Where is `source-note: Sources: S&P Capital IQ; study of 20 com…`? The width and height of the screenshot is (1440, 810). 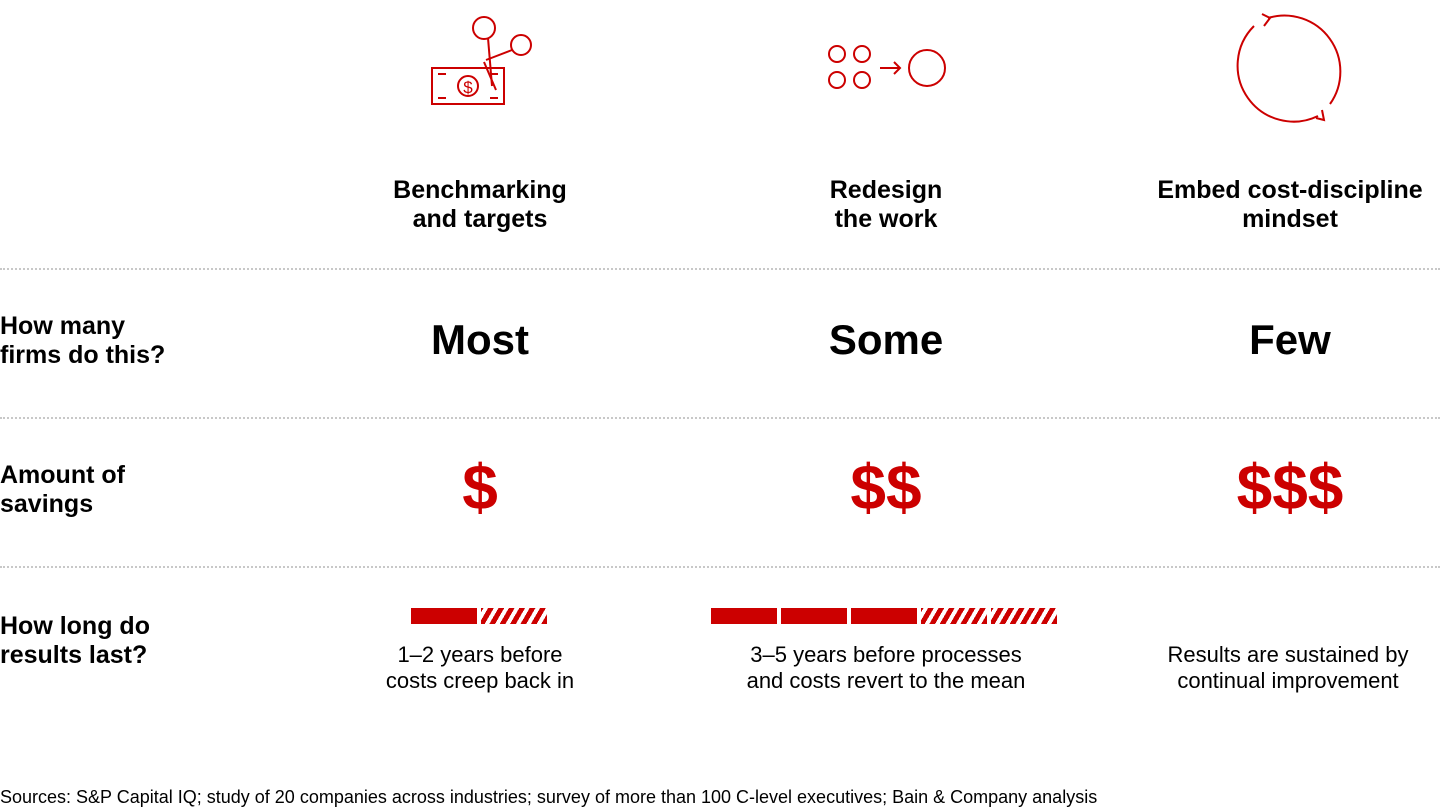 source-note: Sources: S&P Capital IQ; study of 20 com… is located at coordinates (549, 797).